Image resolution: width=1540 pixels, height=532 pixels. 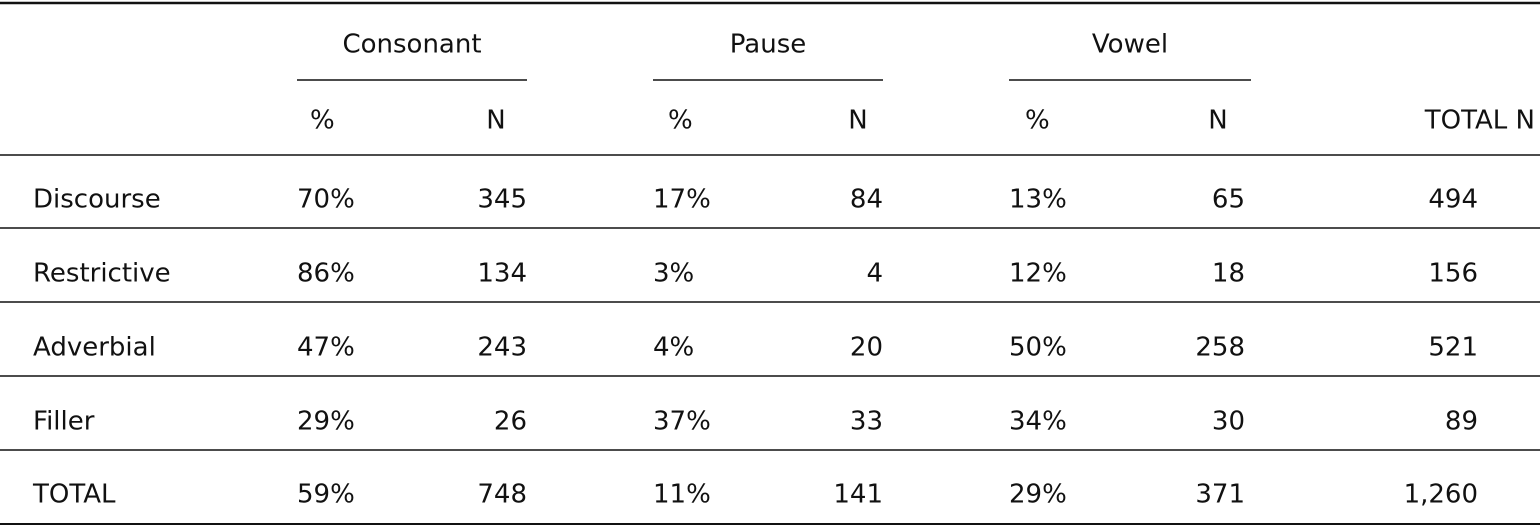 What do you see at coordinates (866, 348) in the screenshot?
I see `cell: 20` at bounding box center [866, 348].